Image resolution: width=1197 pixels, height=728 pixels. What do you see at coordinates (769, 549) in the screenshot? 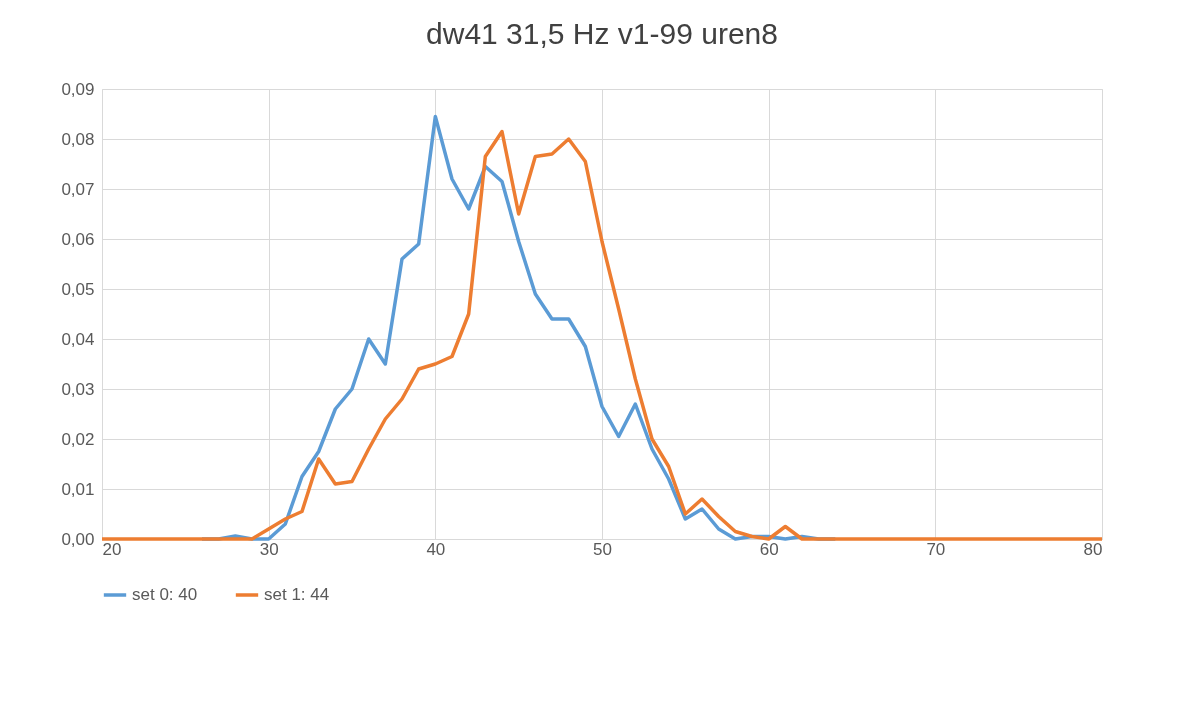
I see `x-tick-label: 60` at bounding box center [769, 549].